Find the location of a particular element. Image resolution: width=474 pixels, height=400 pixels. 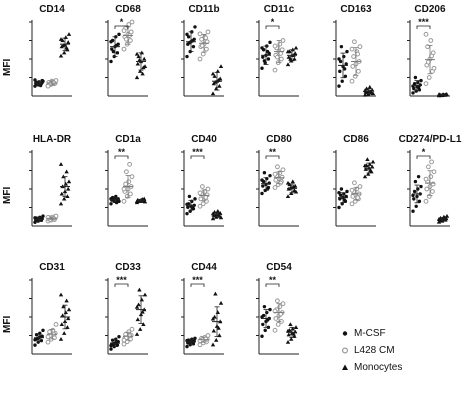

cd1a-title: CD1a is located at coordinates (128, 139).